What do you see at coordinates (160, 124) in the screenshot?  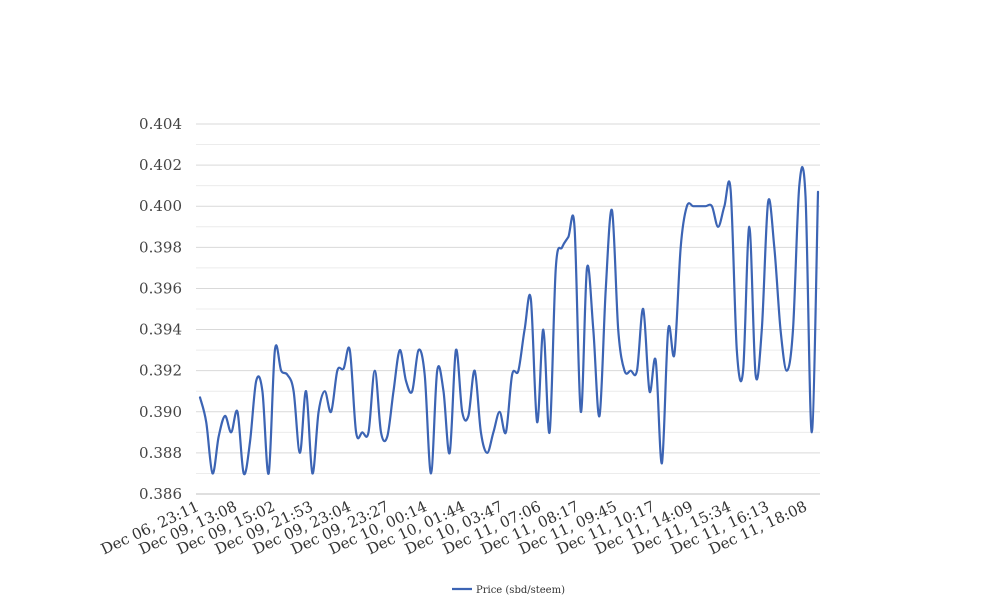 I see `y-tick-label: 0.404` at bounding box center [160, 124].